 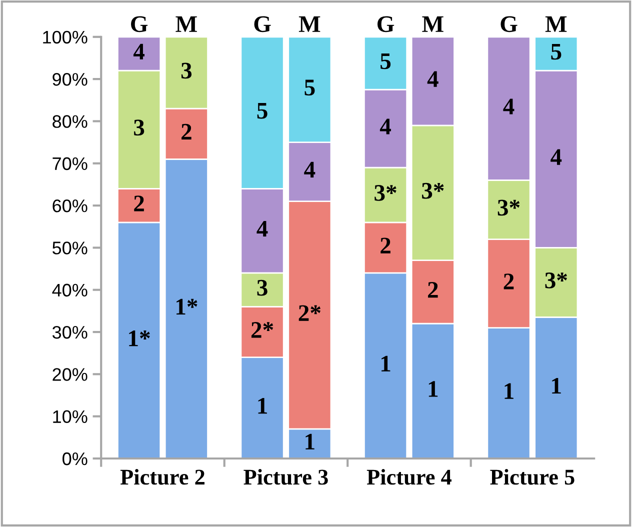 I want to click on y-tick-label: 0%, so click(x=75, y=459).